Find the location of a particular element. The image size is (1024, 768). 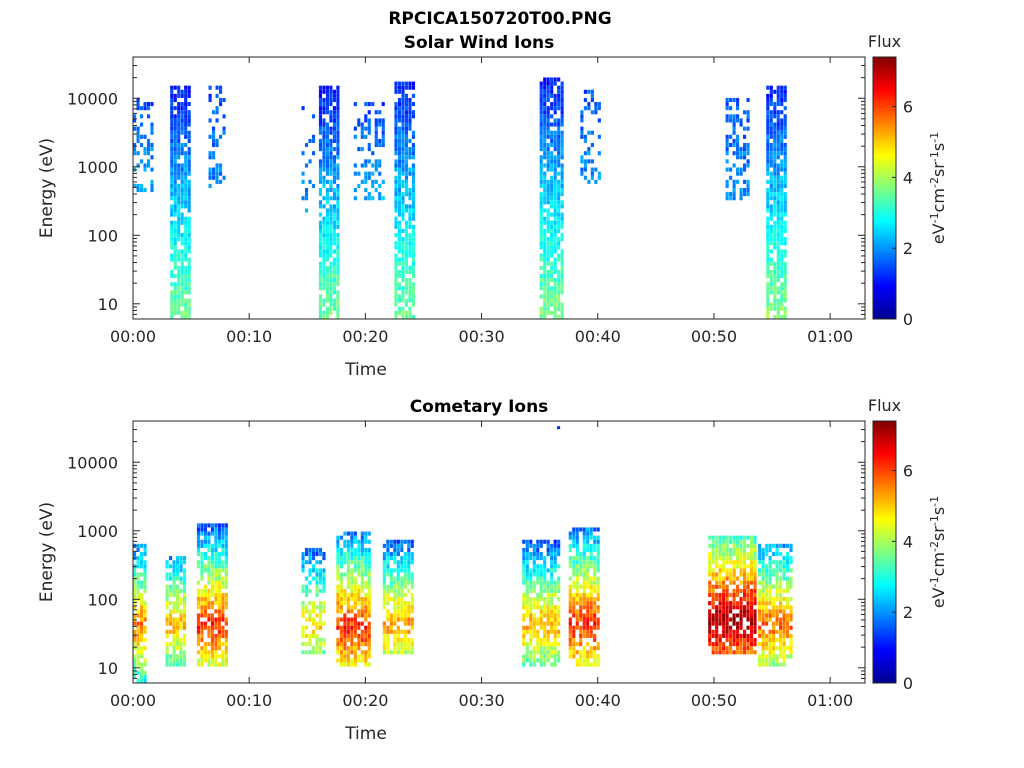

colorbar-tick-label: 6 is located at coordinates (908, 471).